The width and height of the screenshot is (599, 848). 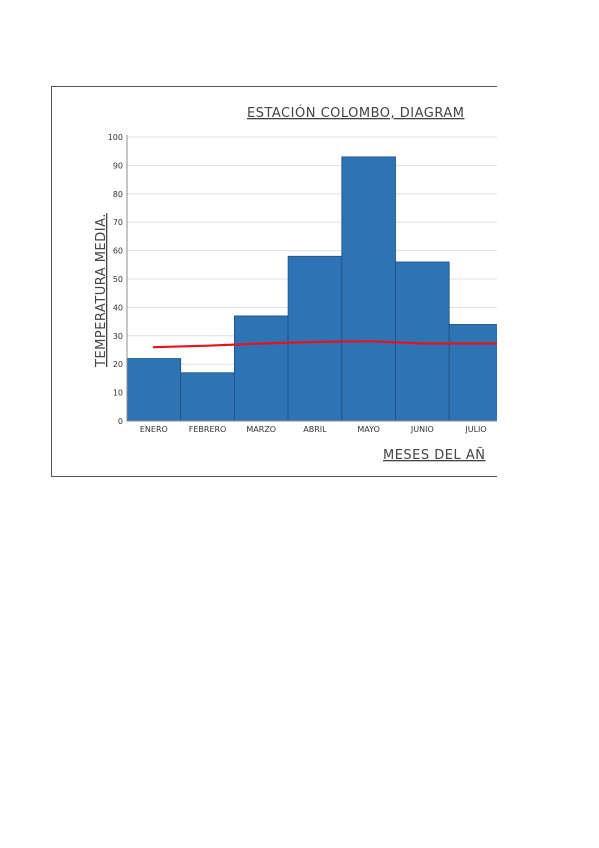 What do you see at coordinates (368, 289) in the screenshot?
I see `bar-mayo` at bounding box center [368, 289].